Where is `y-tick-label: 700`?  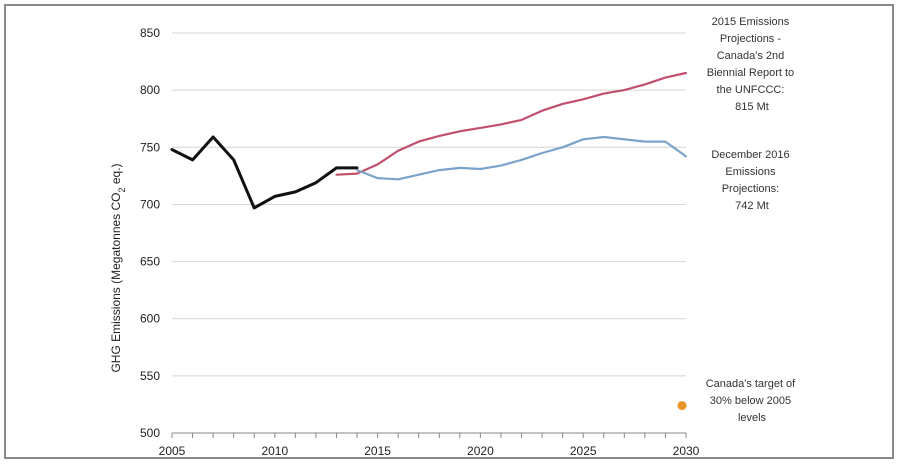 y-tick-label: 700 is located at coordinates (150, 204).